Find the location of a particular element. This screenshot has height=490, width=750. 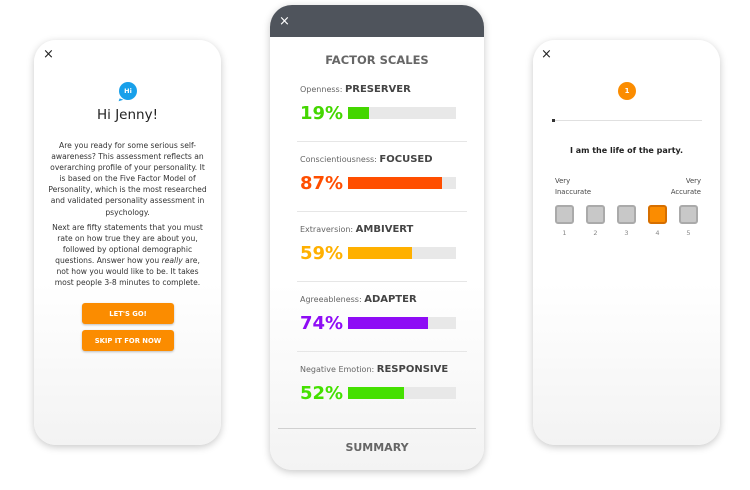

factor-label: Openness: PRESERVER is located at coordinates (355, 89).